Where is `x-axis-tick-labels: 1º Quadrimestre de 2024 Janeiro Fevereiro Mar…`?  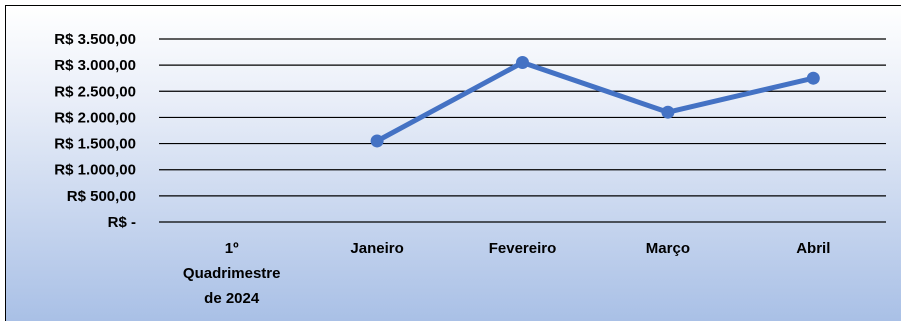
x-axis-tick-labels: 1º Quadrimestre de 2024 Janeiro Fevereiro Mar… is located at coordinates (506, 273).